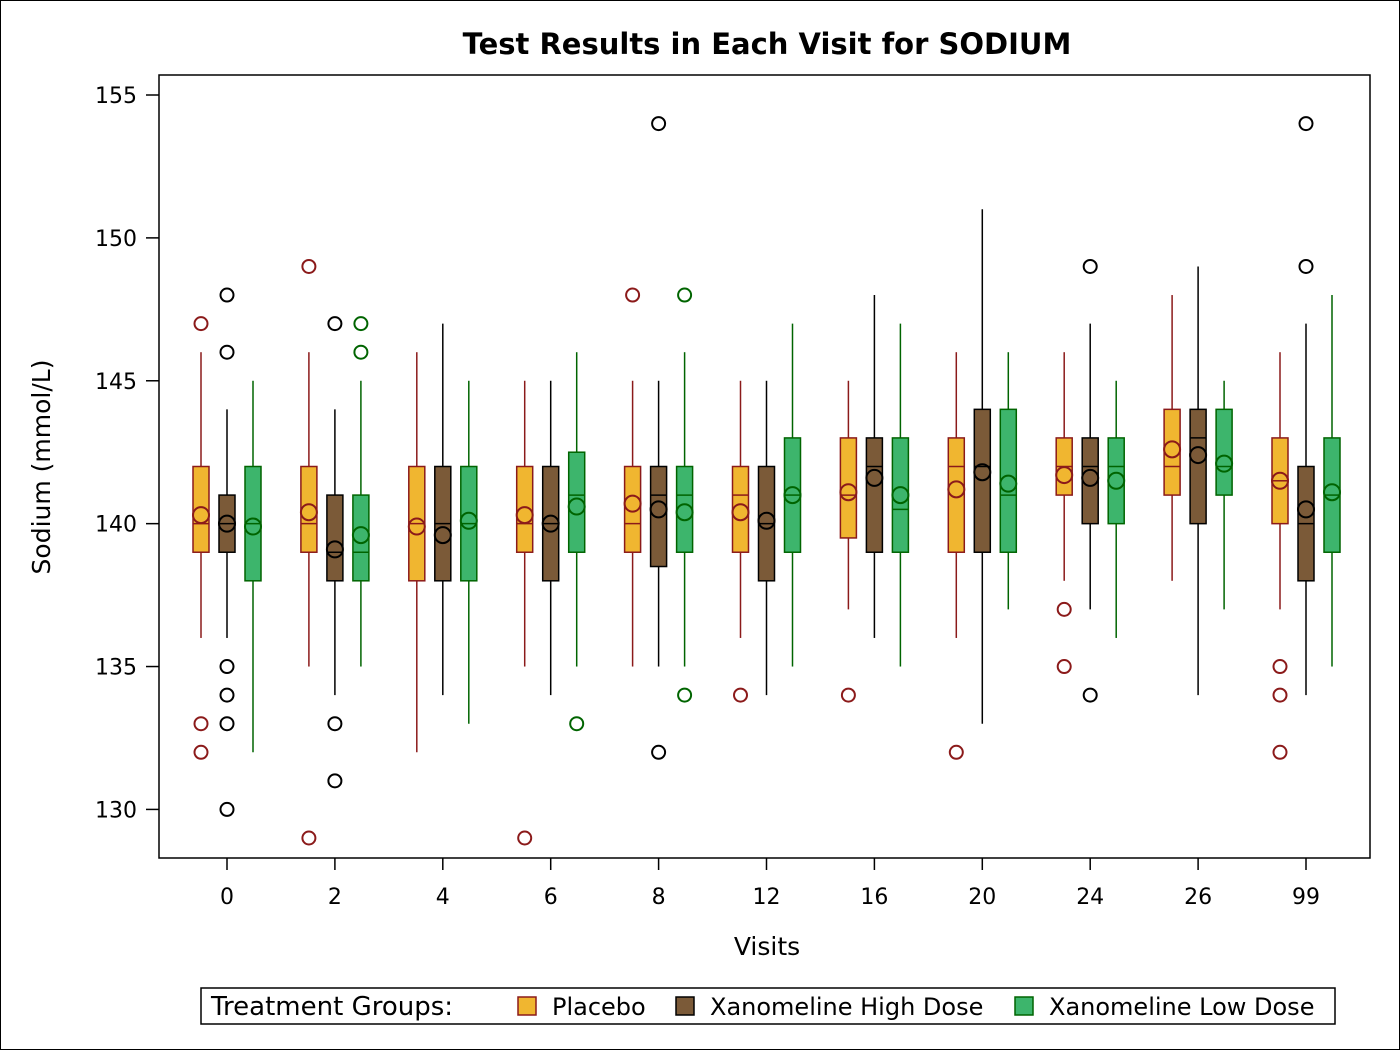 This screenshot has width=1400, height=1050. I want to click on x-tick-label: 4, so click(443, 897).